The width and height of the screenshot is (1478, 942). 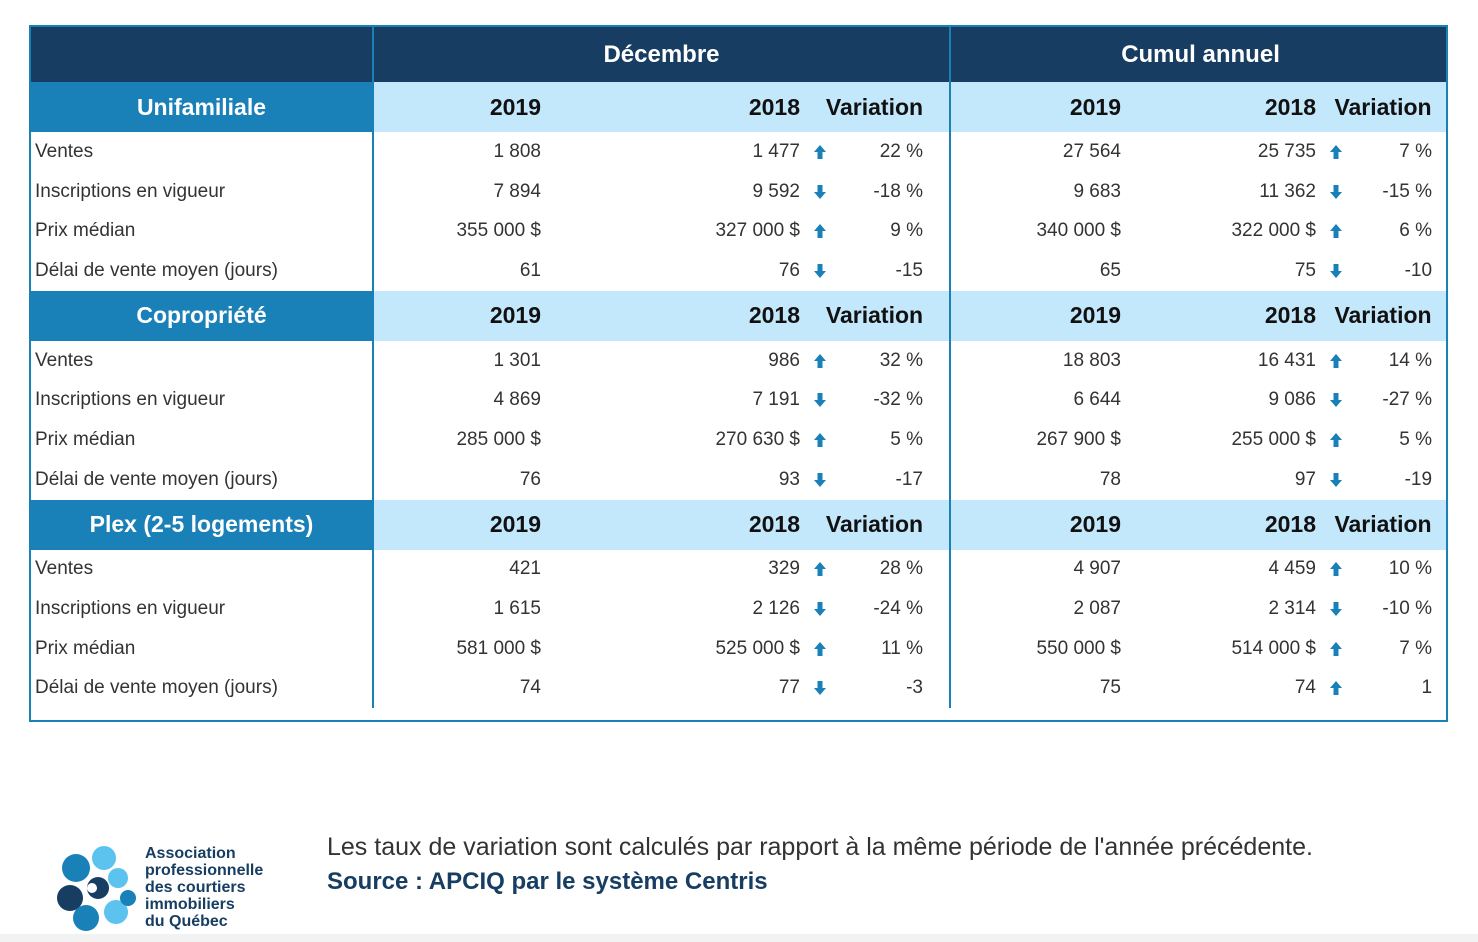 What do you see at coordinates (195, 887) in the screenshot?
I see `logo-line: des courtiers` at bounding box center [195, 887].